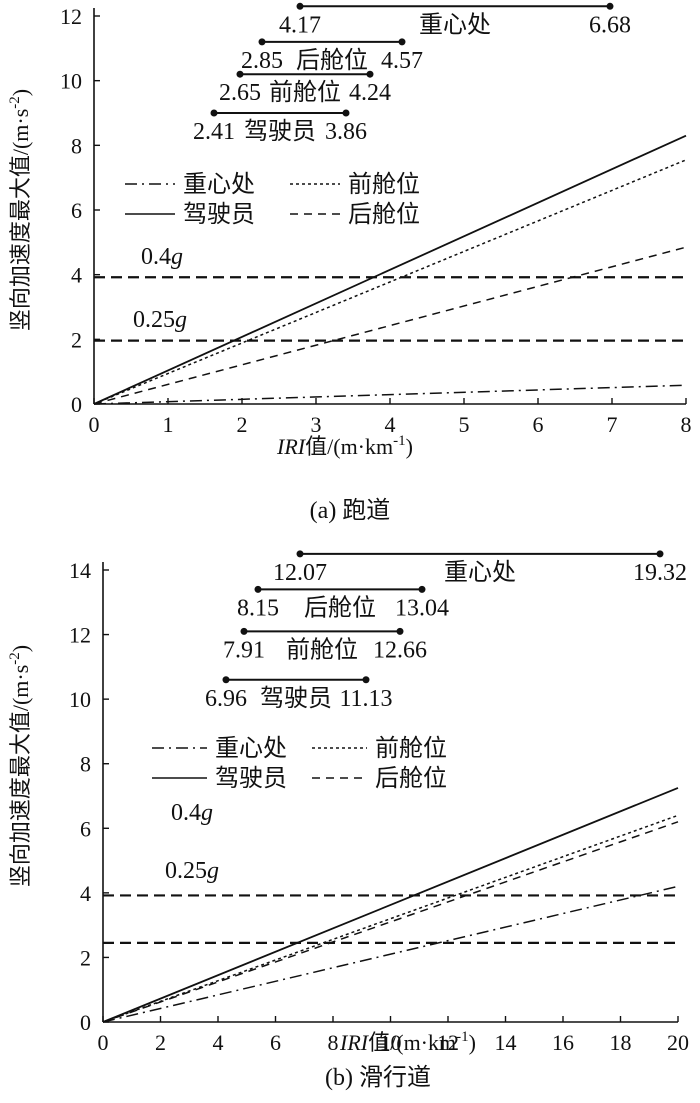 The image size is (700, 1103). Describe the element at coordinates (85, 1022) in the screenshot. I see `y-tick-label: 0` at that location.